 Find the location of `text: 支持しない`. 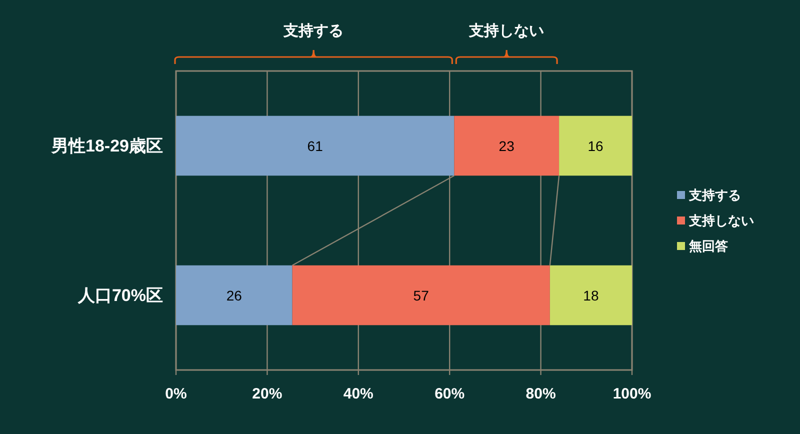

text: 支持しない is located at coordinates (506, 31).